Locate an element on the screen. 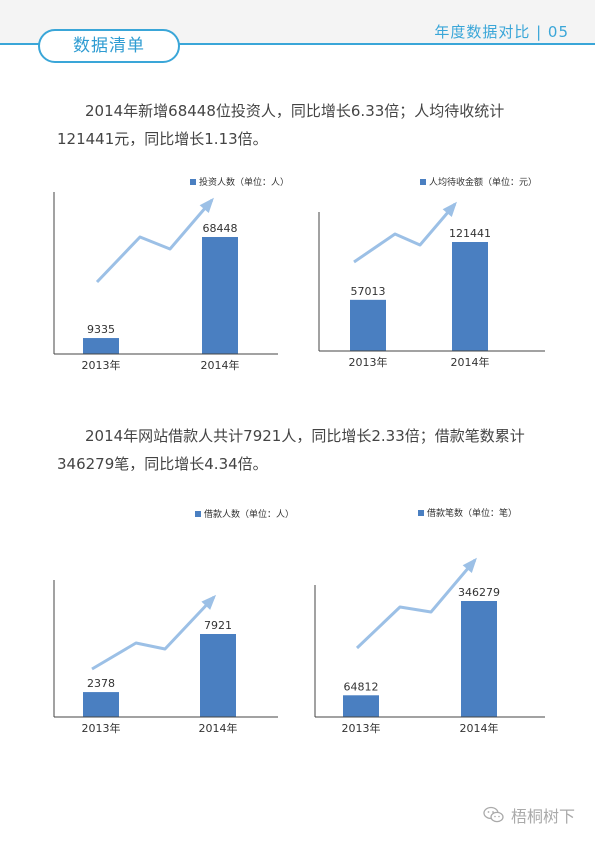 The image size is (595, 842). chart-avg-receivable: 人均待收金额（单位：元） 57013 2013年 121441 2014年 is located at coordinates (431, 272).